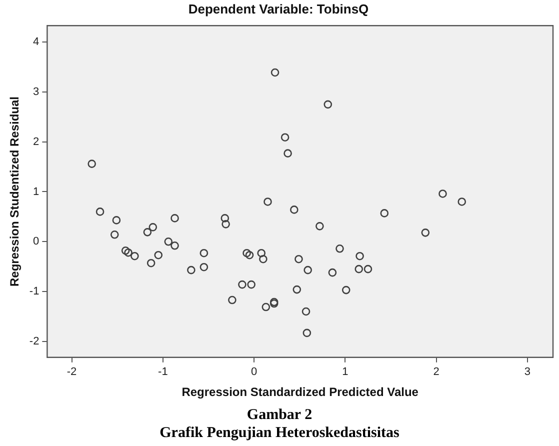  Describe the element at coordinates (34, 341) in the screenshot. I see `y-tick-label: -2` at that location.